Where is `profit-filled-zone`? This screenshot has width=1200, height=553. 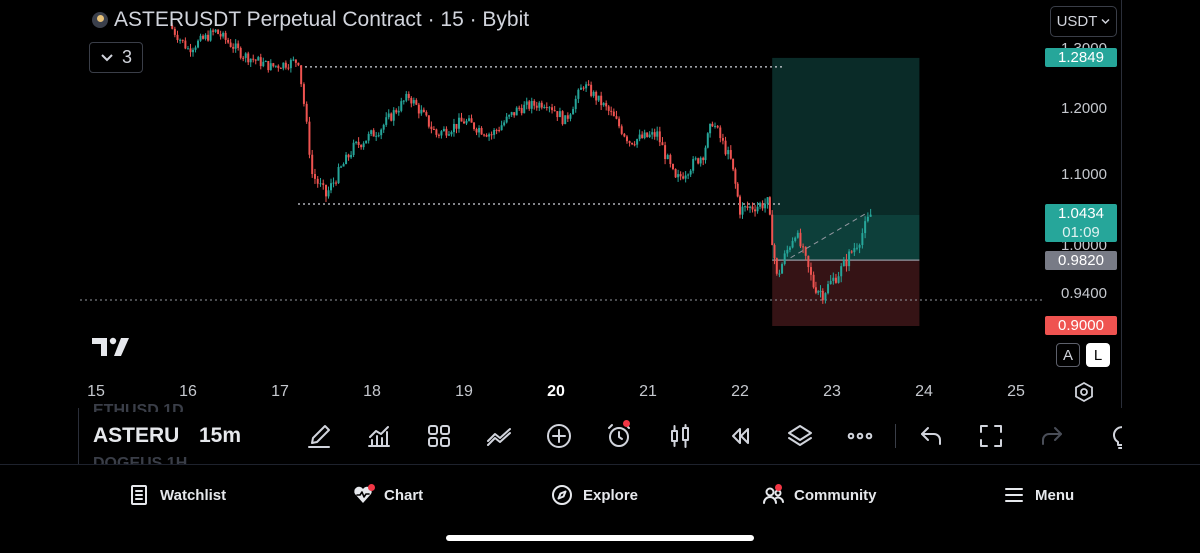
profit-filled-zone is located at coordinates (846, 237).